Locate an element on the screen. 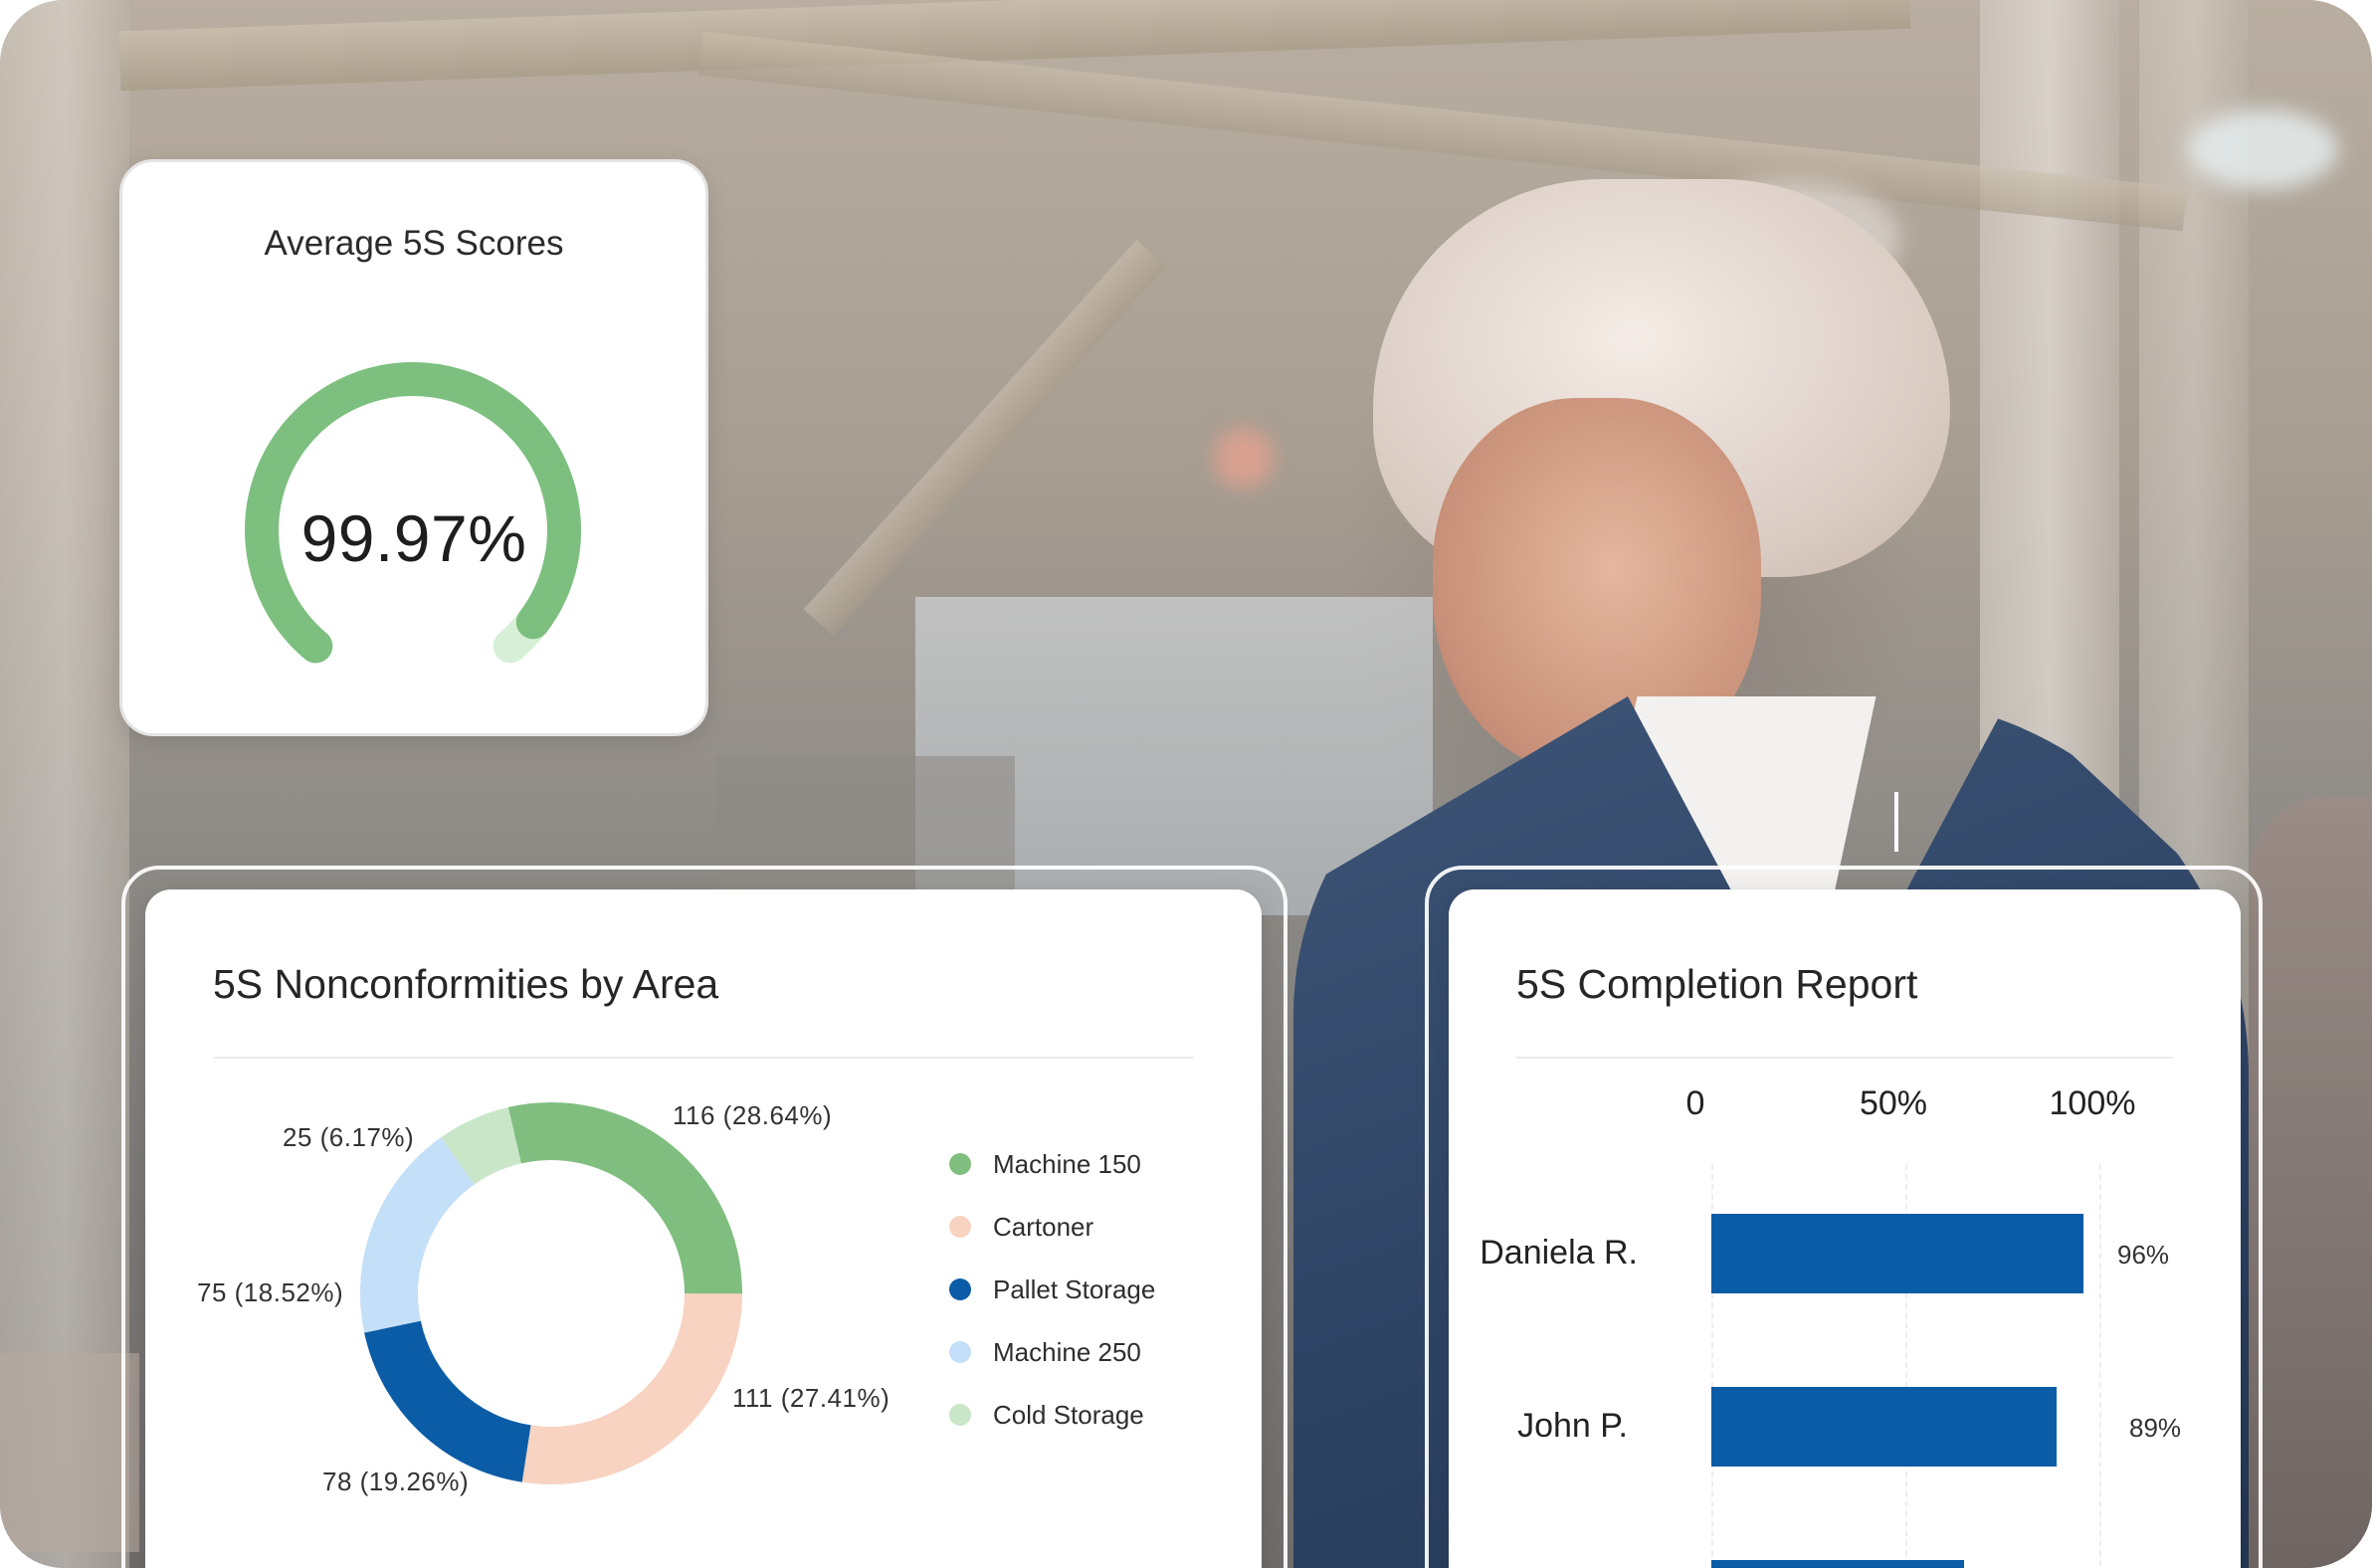  slice-label-machine-250: 75 (18.52%) is located at coordinates (270, 1292).